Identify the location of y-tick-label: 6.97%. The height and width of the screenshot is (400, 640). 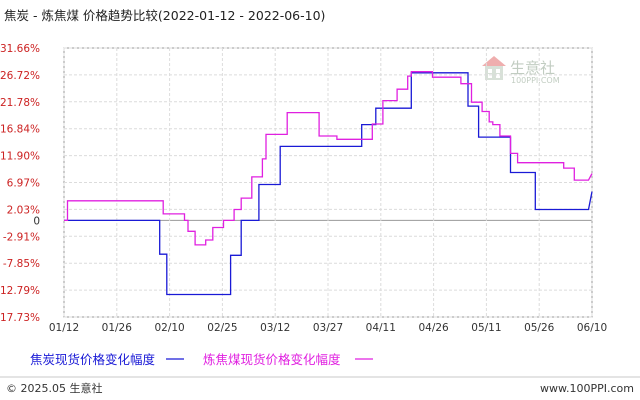
(23, 183).